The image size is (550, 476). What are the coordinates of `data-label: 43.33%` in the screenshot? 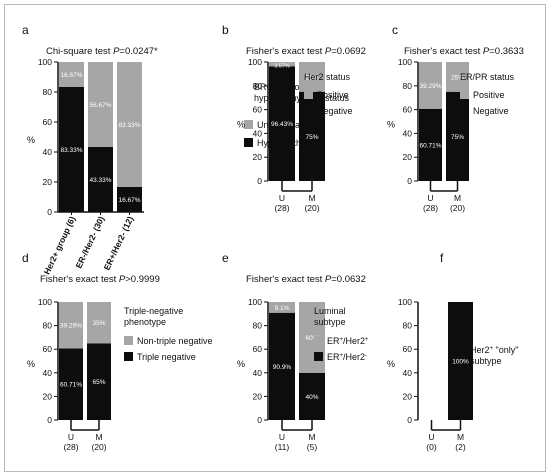 It's located at (100, 180).